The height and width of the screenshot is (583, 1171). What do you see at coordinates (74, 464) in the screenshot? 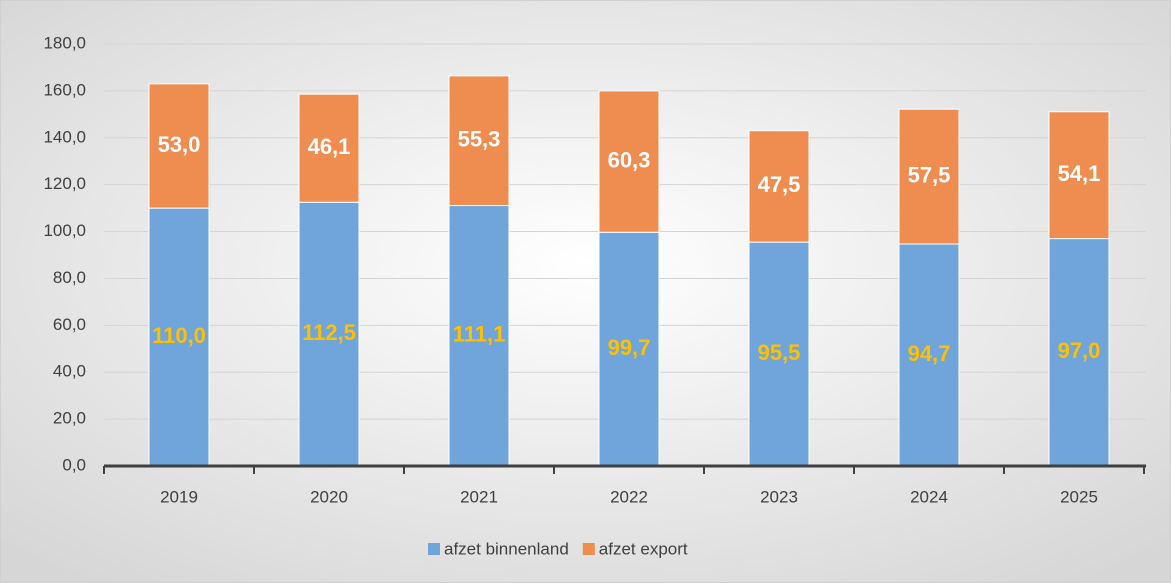
I see `y-tick-label: 0,0` at bounding box center [74, 464].